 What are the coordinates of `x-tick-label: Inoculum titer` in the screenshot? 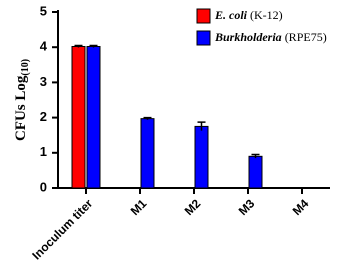 It's located at (62, 229).